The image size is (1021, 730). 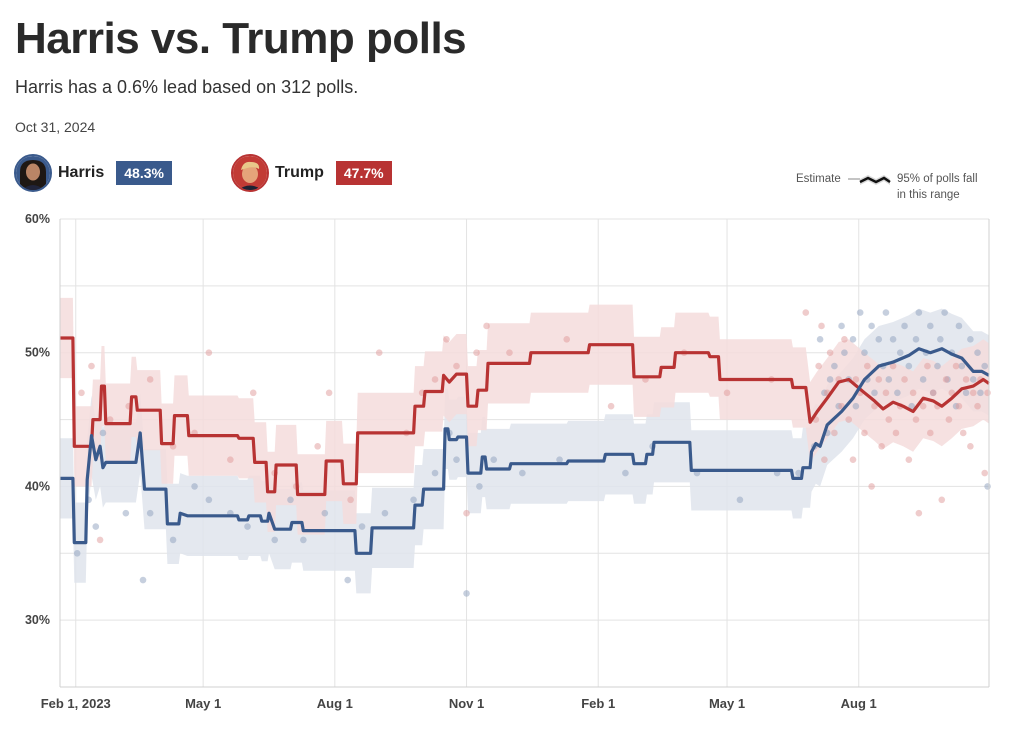 I want to click on harris-name: Harris, so click(x=81, y=172).